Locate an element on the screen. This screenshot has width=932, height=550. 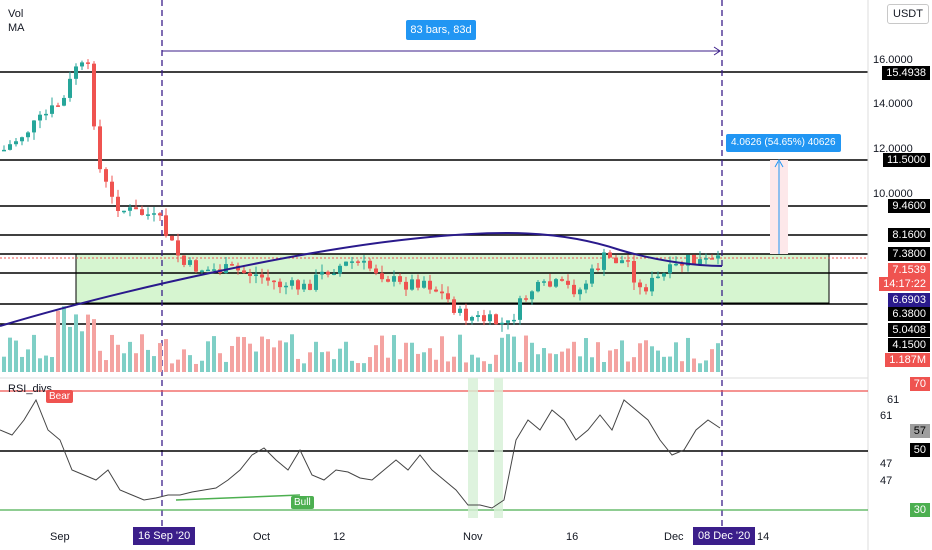
price-tick: 12.0000 is located at coordinates (893, 149).